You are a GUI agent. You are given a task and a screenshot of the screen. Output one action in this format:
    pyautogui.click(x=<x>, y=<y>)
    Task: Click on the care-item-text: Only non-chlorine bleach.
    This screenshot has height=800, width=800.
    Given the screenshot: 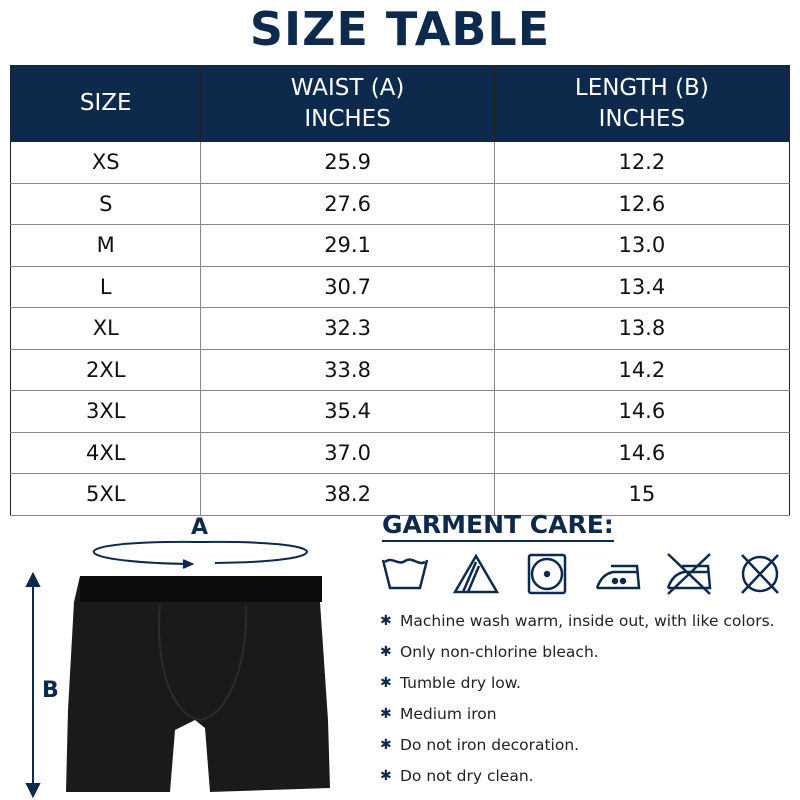 What is the action you would take?
    pyautogui.click(x=499, y=651)
    